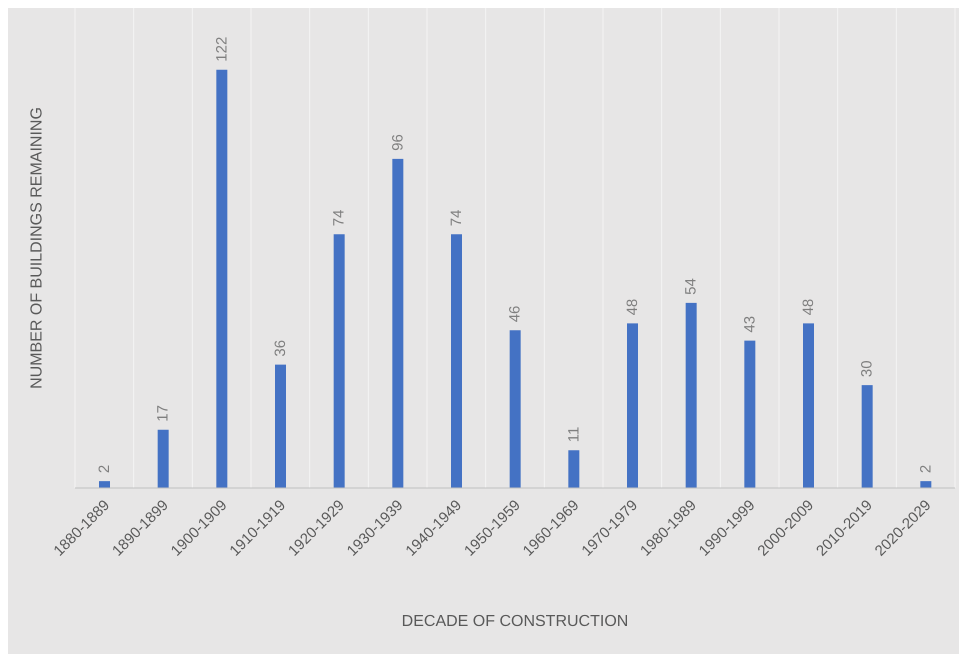 This screenshot has height=654, width=967. Describe the element at coordinates (573, 434) in the screenshot. I see `data-label: 11` at that location.